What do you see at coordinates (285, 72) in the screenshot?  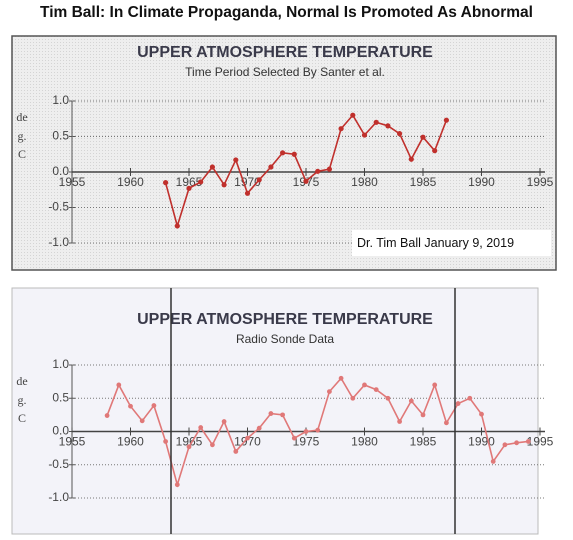 I see `chart-subtitle: Time Period Selected By Santer et al.` at bounding box center [285, 72].